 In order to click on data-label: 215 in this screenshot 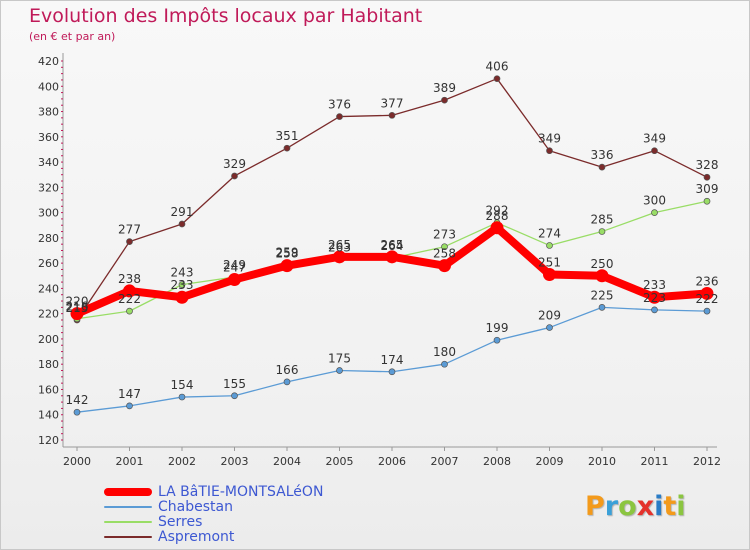, I will do `click(77, 308)`.